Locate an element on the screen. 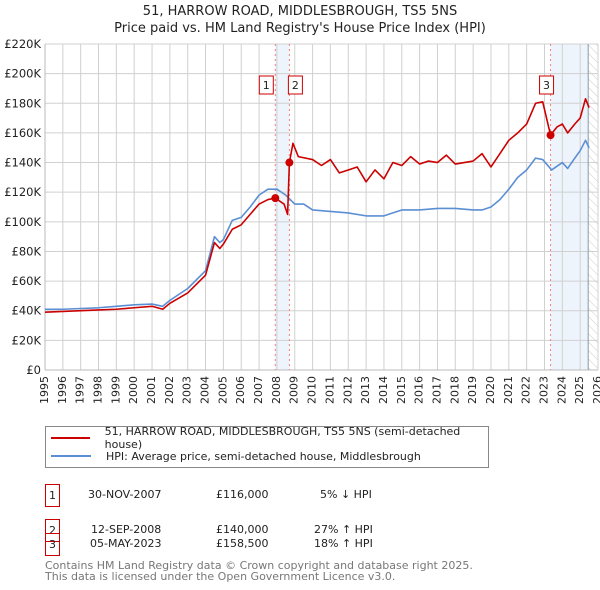  y-tick-label: £120K is located at coordinates (22, 192).